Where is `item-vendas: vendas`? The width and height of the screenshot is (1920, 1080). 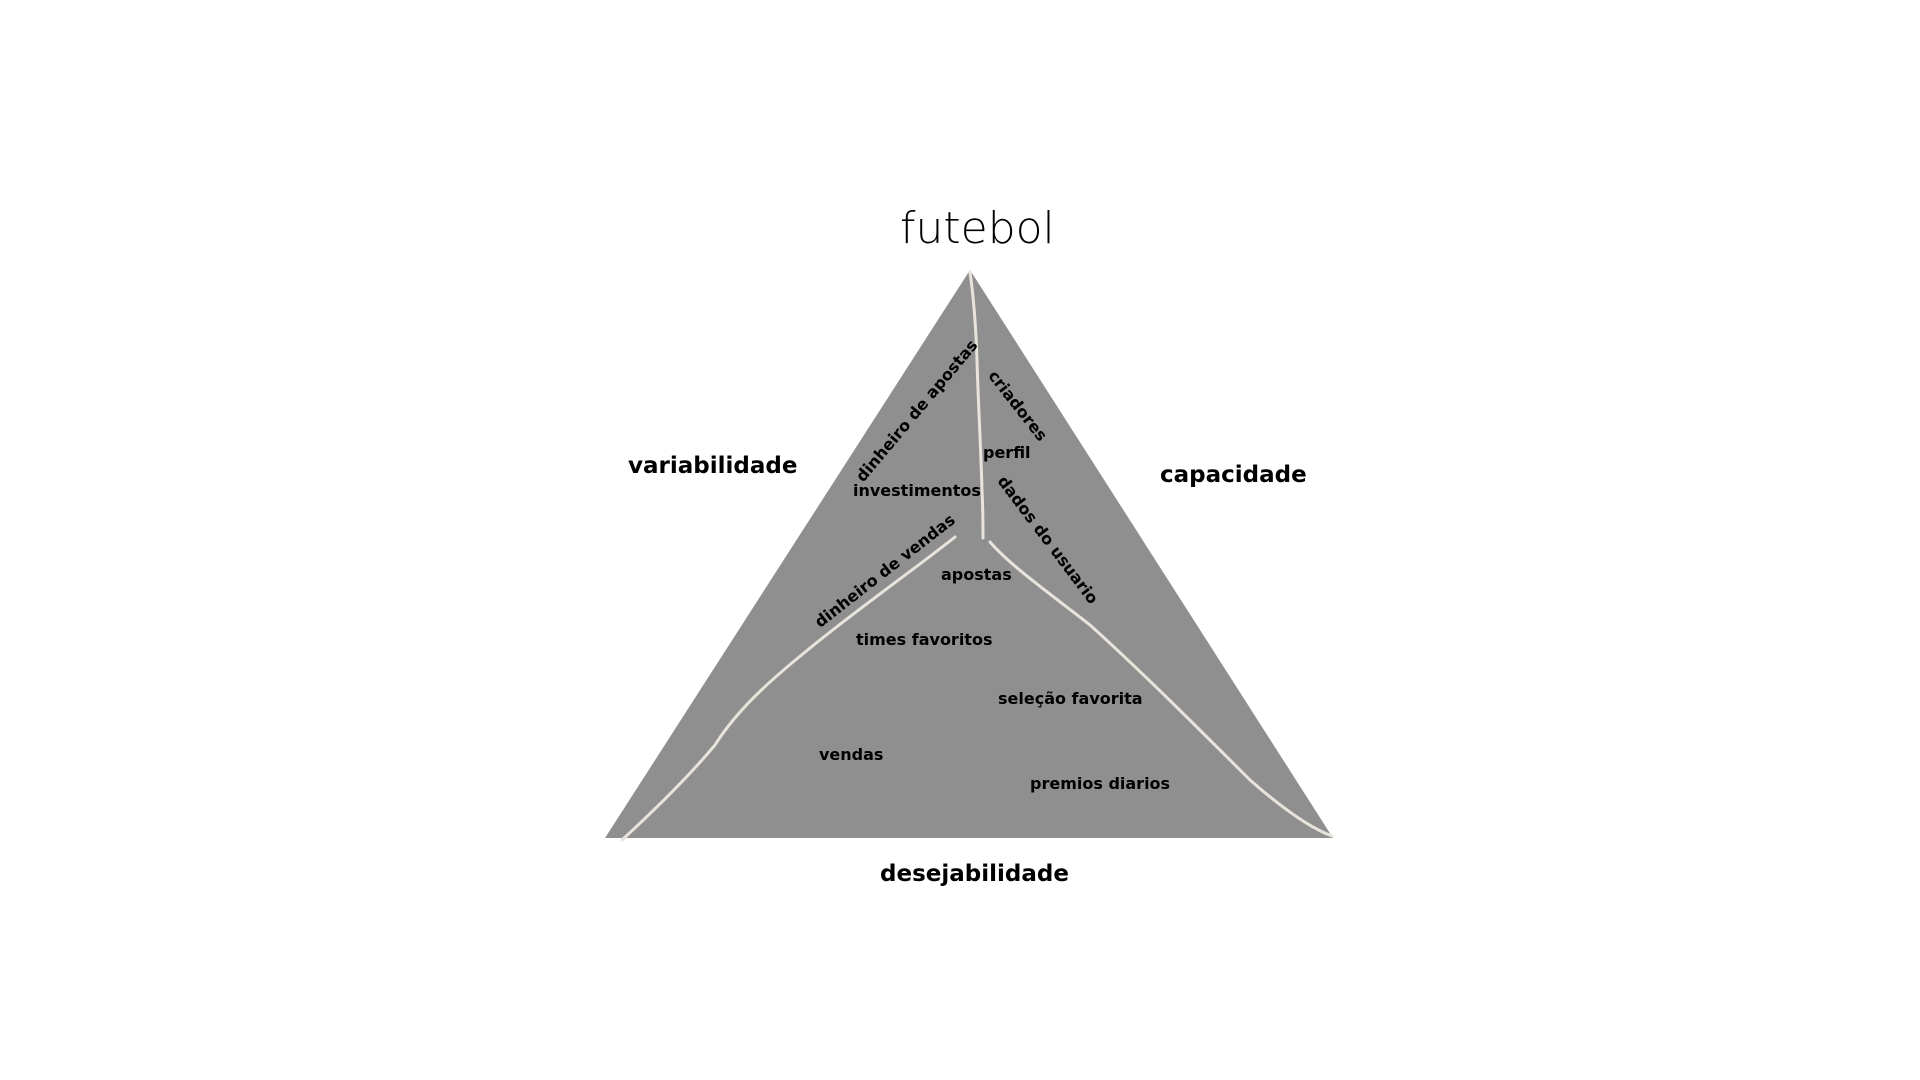 item-vendas: vendas is located at coordinates (851, 754).